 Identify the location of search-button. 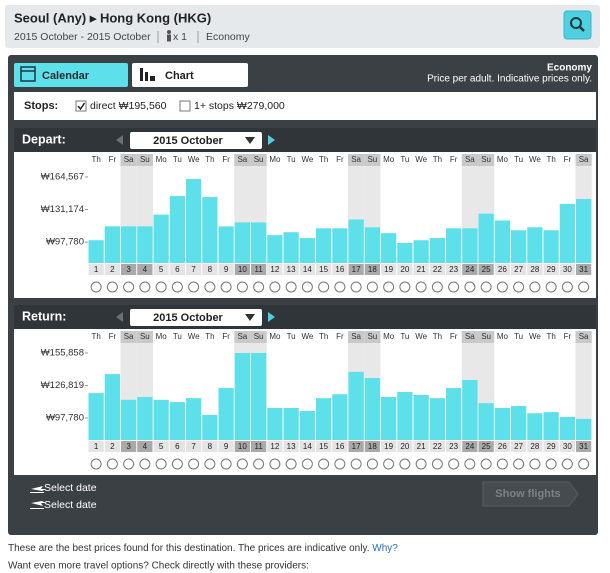
(577, 25).